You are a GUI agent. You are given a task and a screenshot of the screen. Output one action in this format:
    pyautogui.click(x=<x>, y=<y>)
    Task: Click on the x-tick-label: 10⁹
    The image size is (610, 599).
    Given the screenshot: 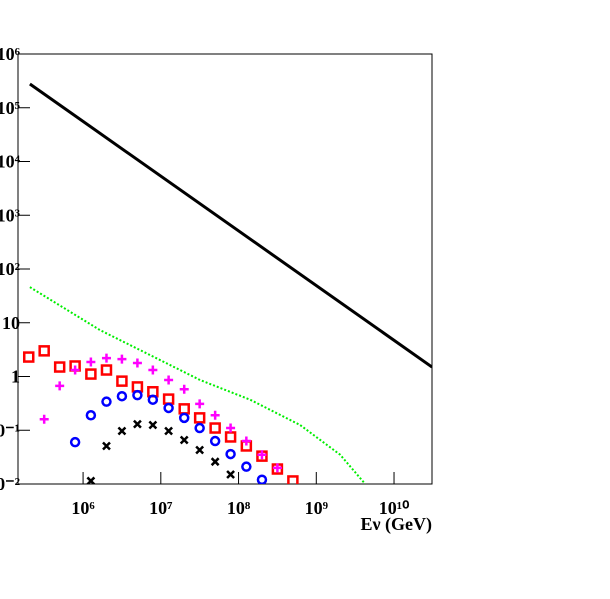 What is the action you would take?
    pyautogui.click(x=317, y=508)
    